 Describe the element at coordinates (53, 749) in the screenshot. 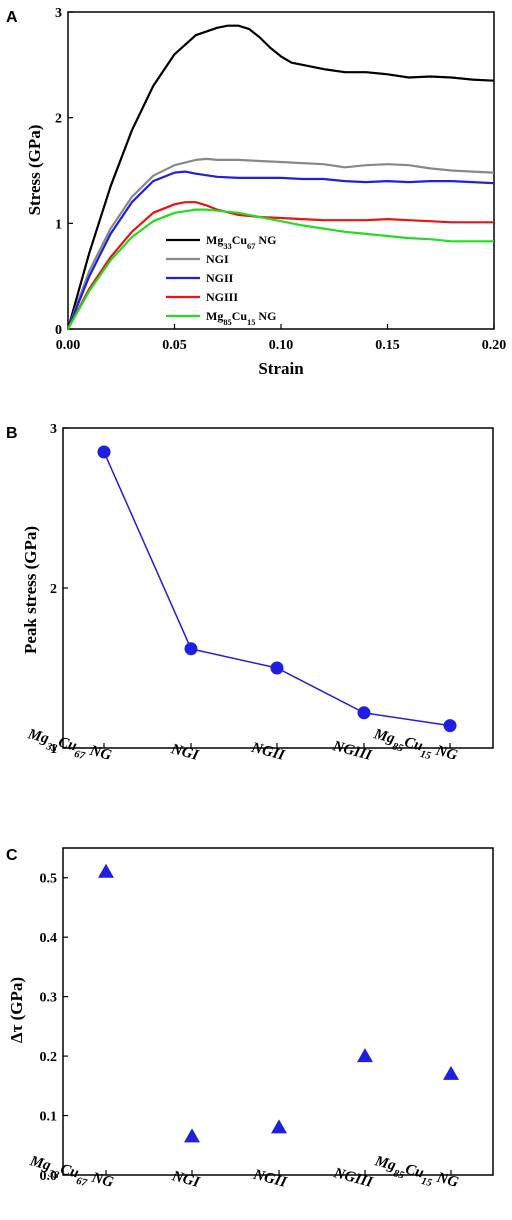

I see `y-tick-label: 1` at that location.